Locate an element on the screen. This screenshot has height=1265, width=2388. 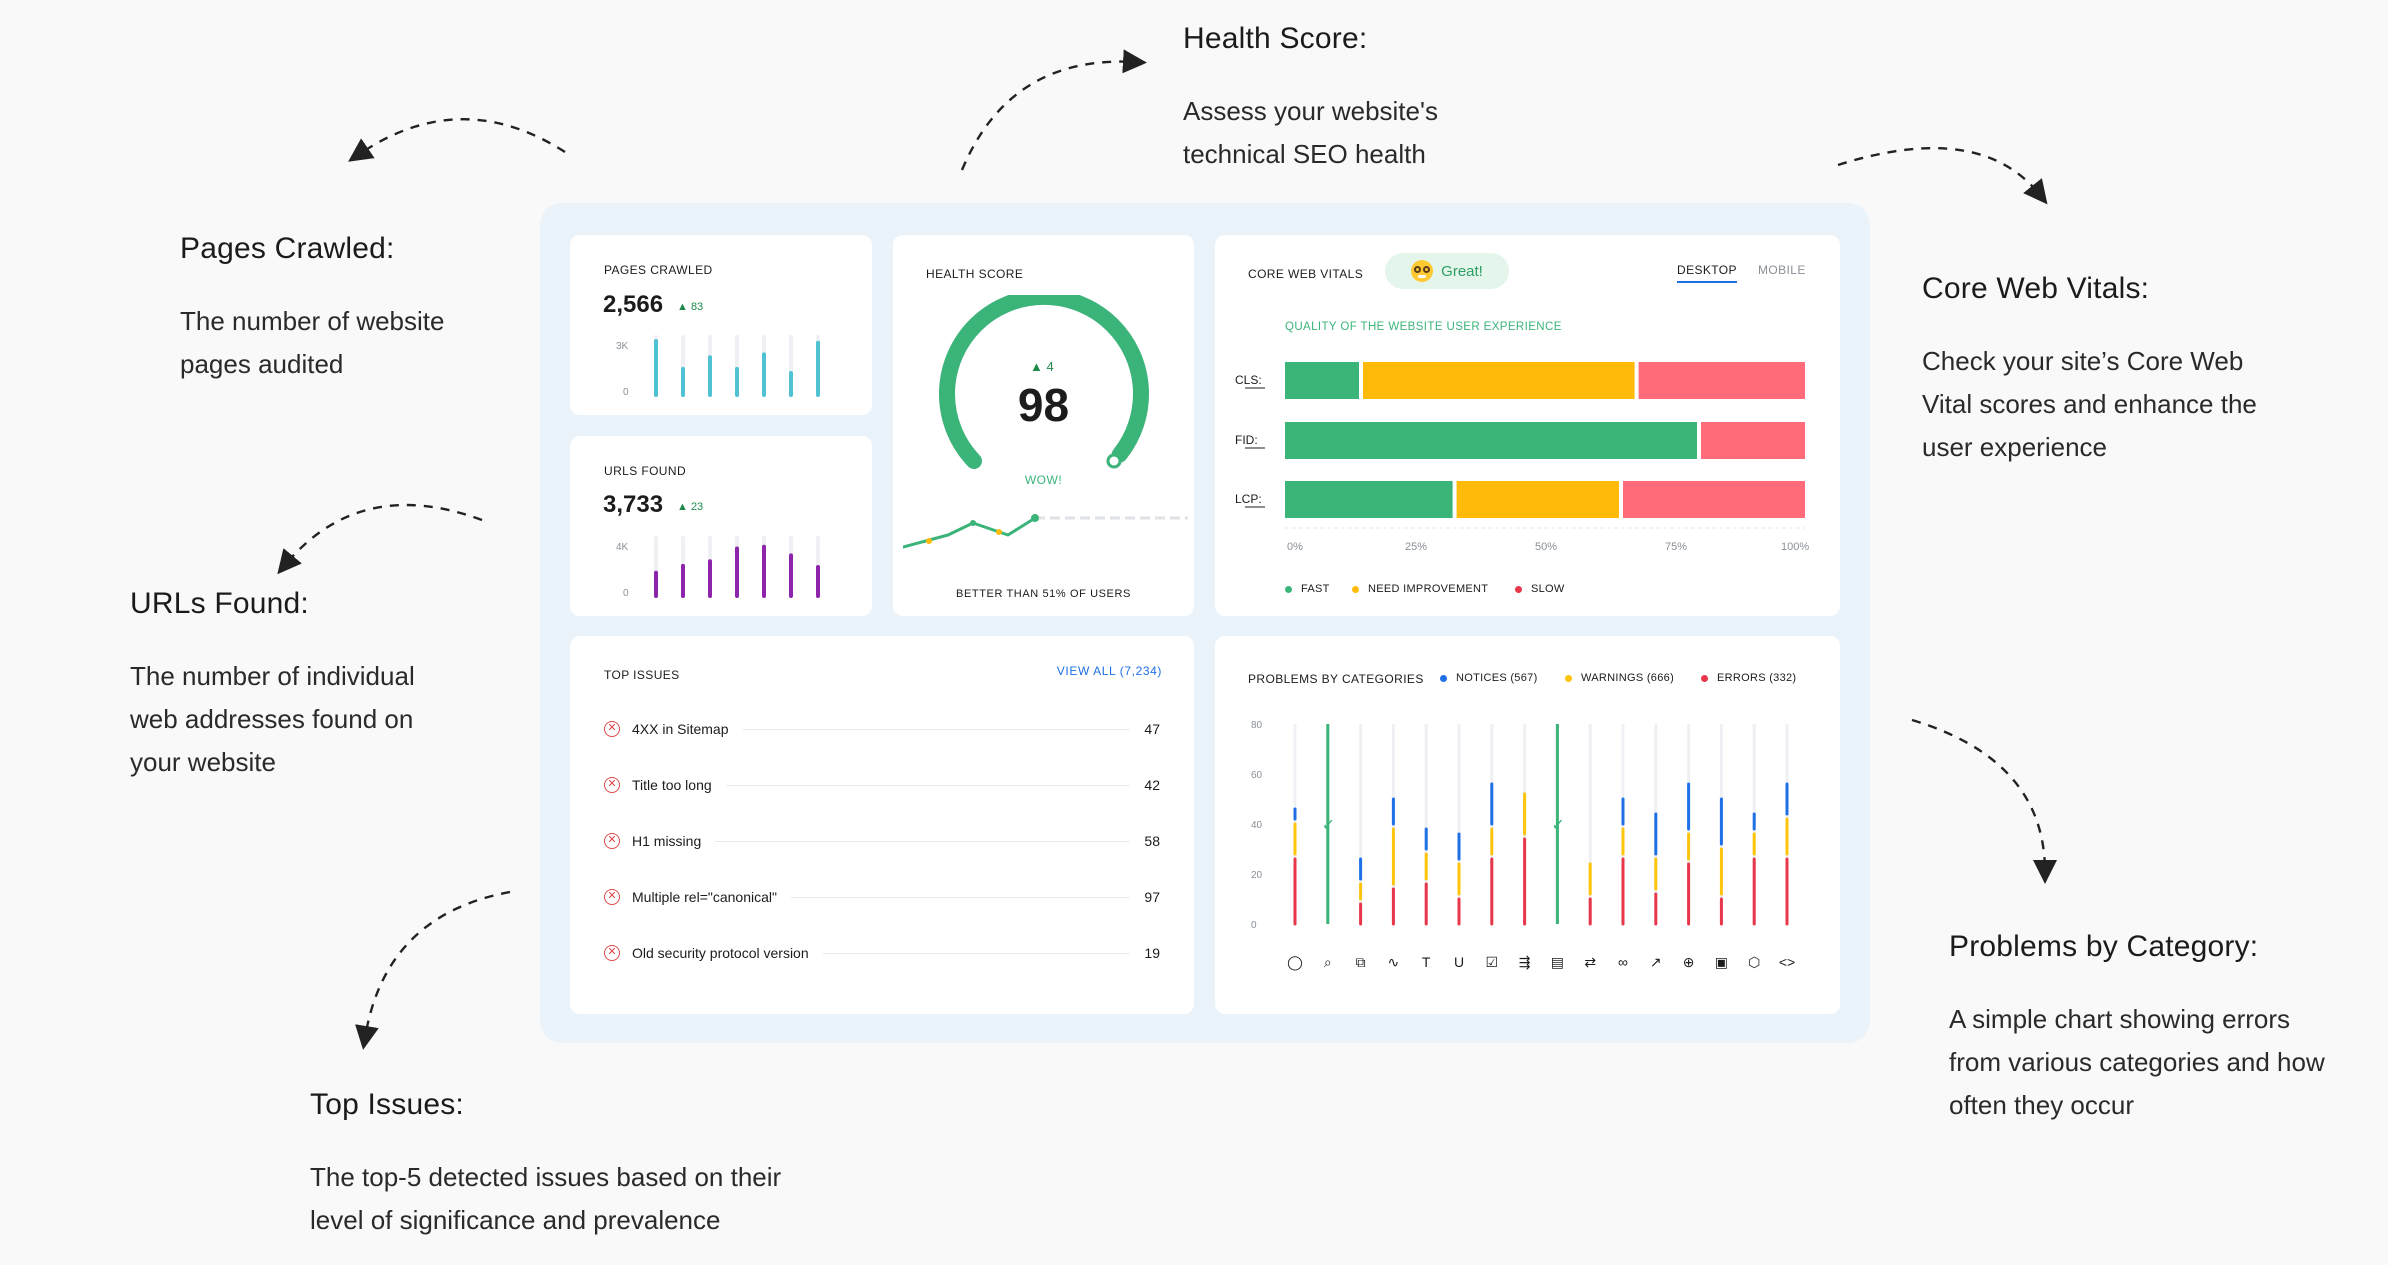
legend-notices: NOTICES (567) is located at coordinates (1489, 678).